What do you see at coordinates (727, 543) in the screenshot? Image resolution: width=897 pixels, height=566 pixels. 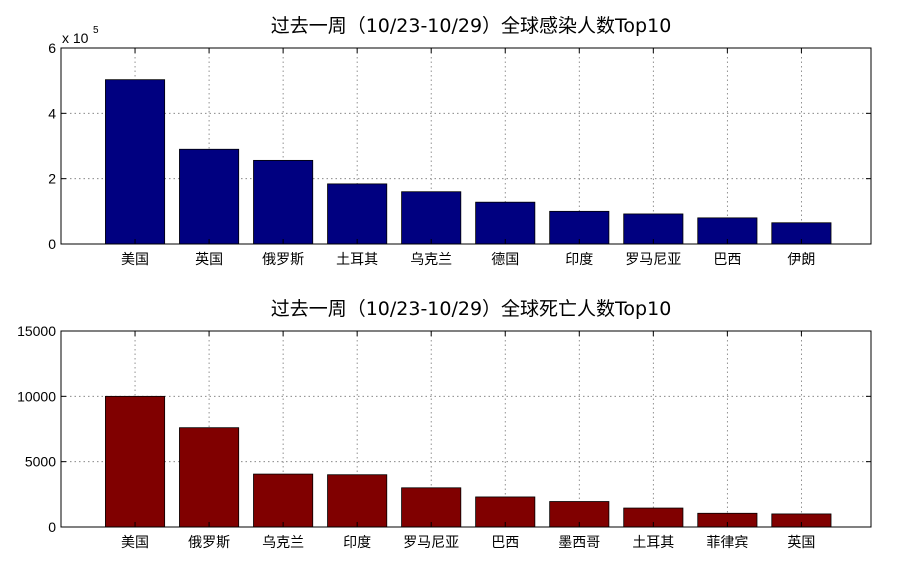 I see `x-tick-label: 菲律宾` at bounding box center [727, 543].